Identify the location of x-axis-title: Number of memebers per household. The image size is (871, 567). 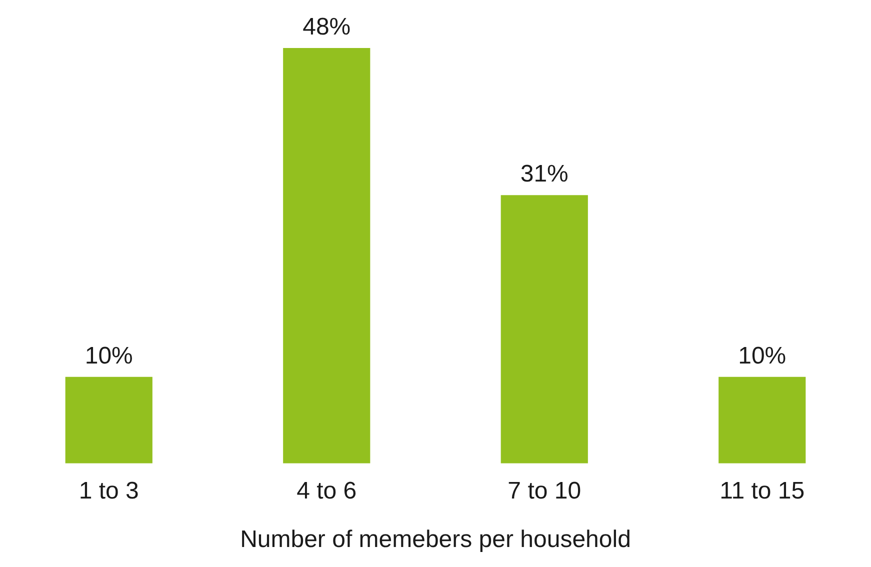
(435, 540).